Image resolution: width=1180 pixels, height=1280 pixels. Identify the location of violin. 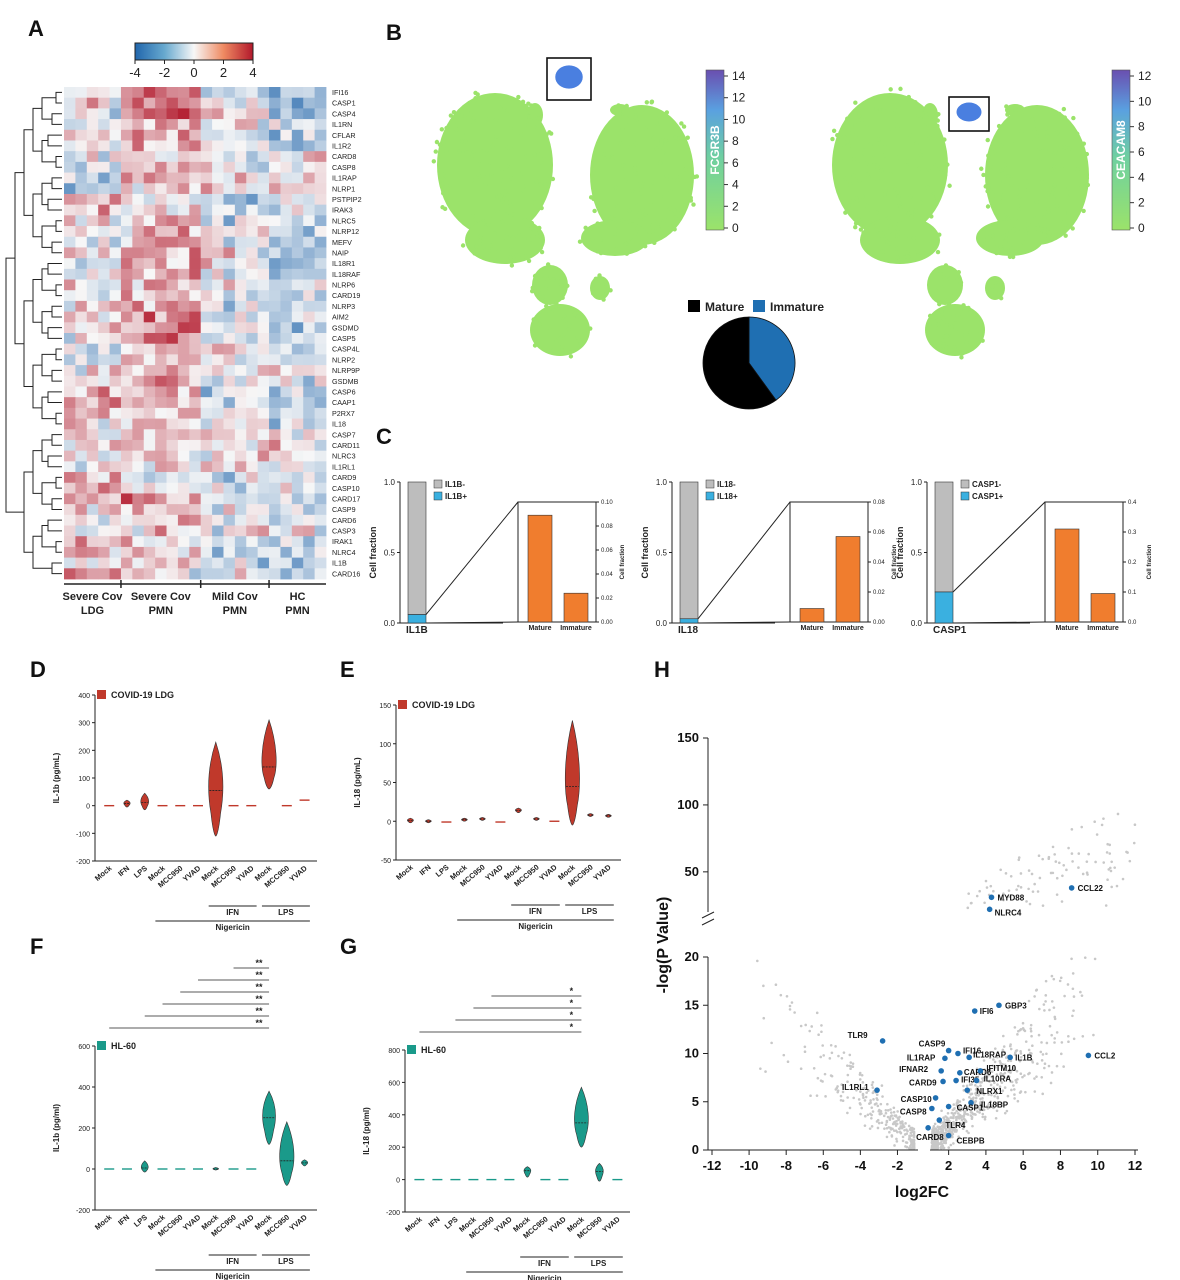
(428, 821).